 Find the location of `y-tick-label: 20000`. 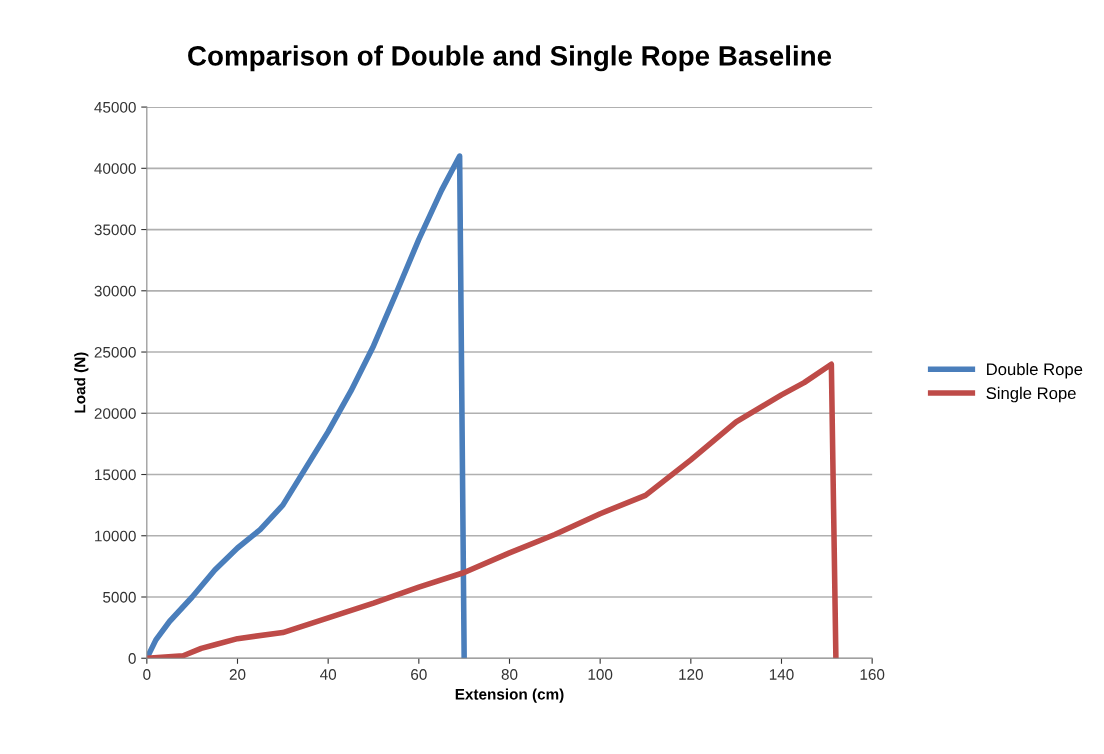

y-tick-label: 20000 is located at coordinates (115, 413).